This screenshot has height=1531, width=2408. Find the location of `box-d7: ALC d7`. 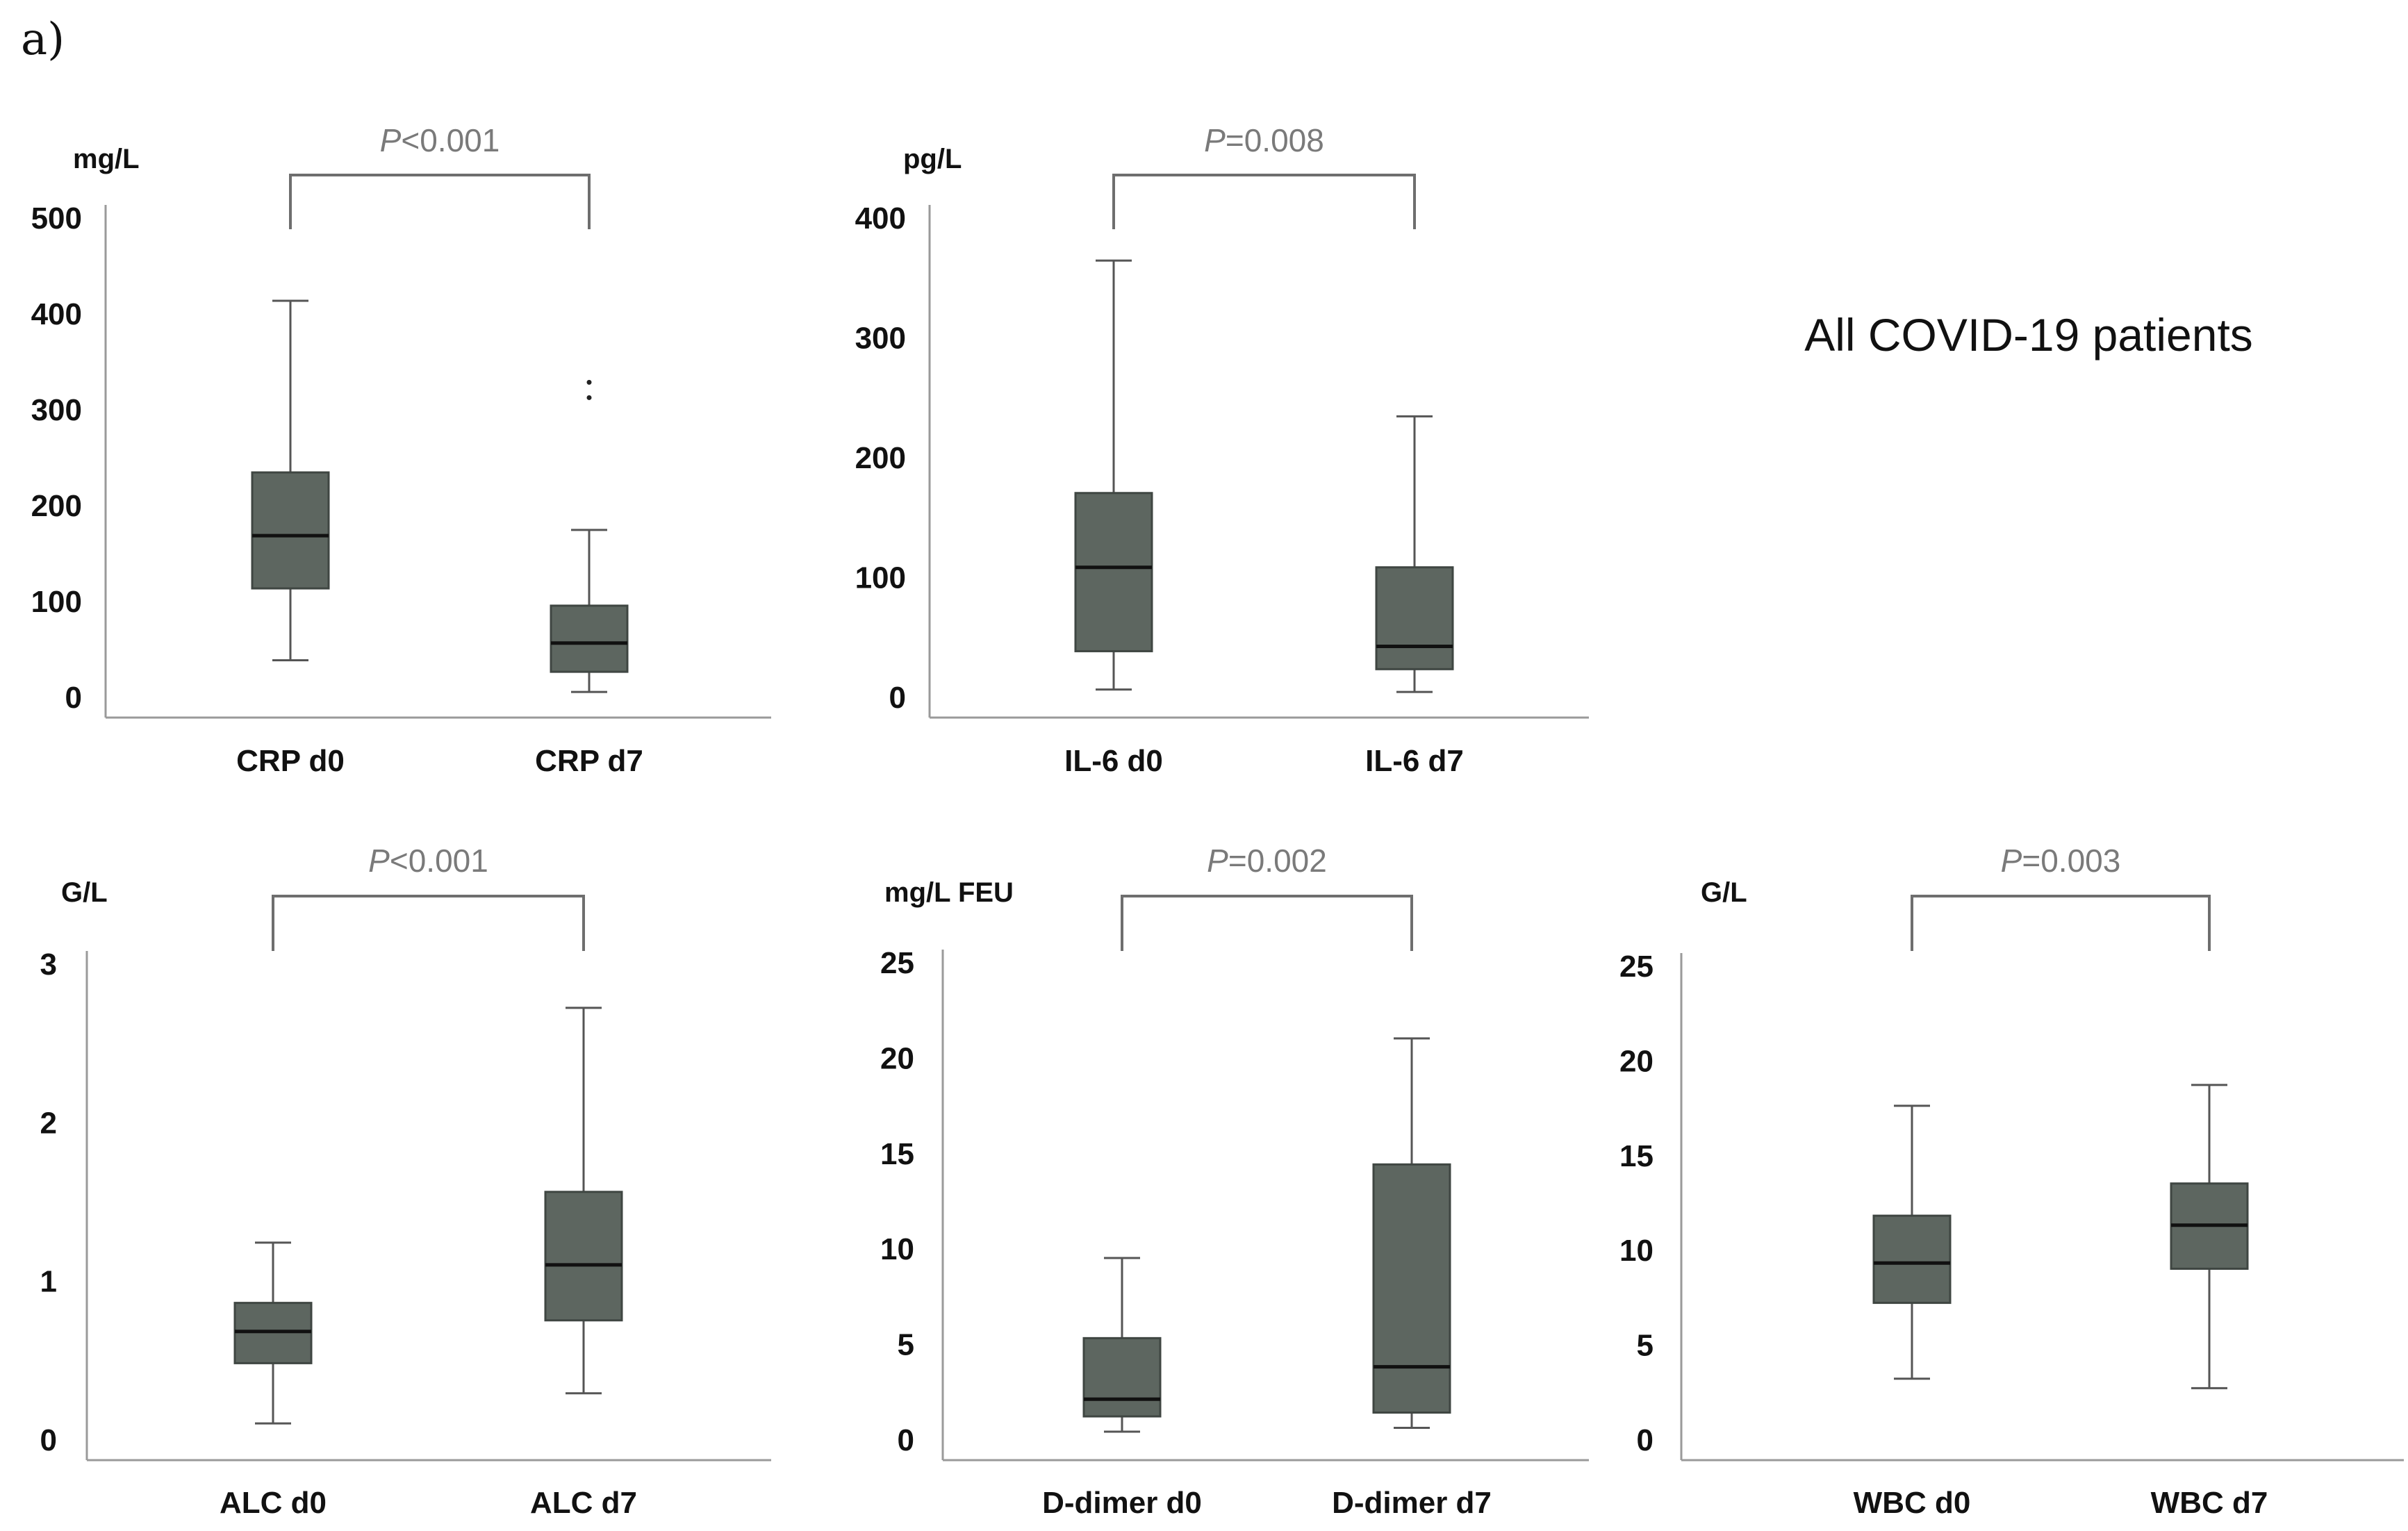

box-d7: ALC d7 is located at coordinates (583, 1263).